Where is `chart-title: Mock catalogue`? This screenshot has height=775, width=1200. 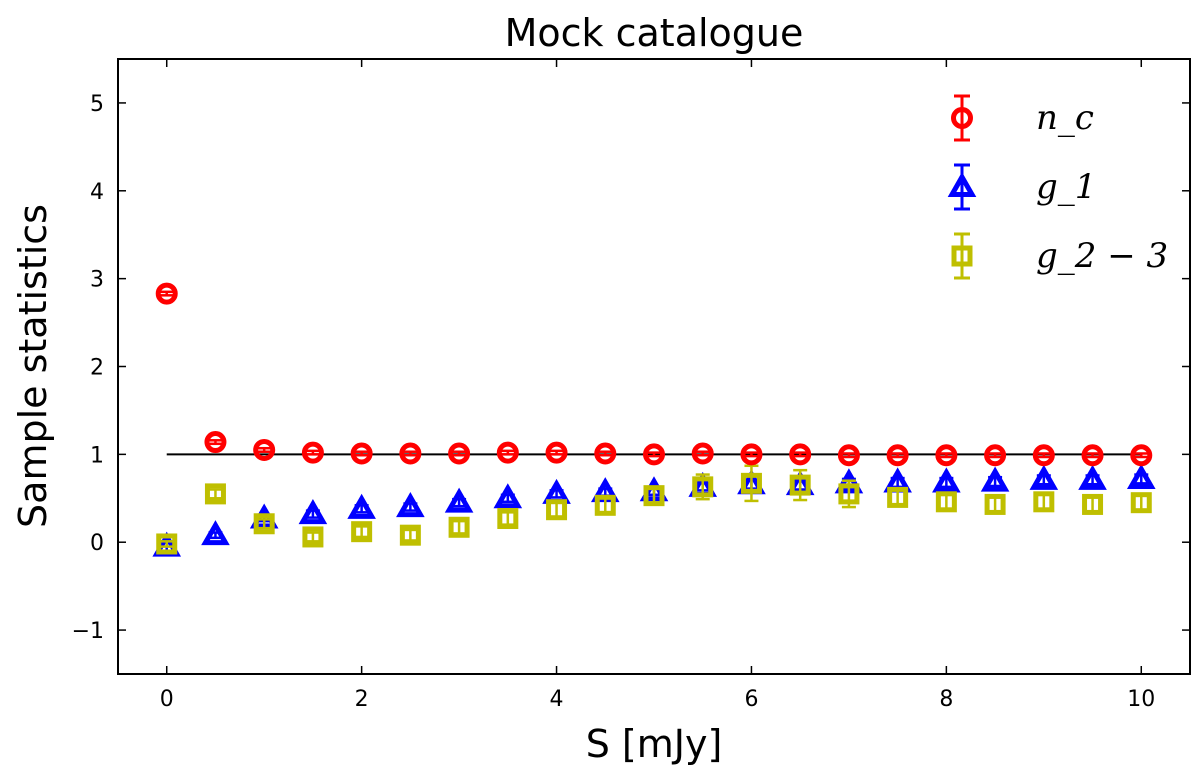 chart-title: Mock catalogue is located at coordinates (654, 33).